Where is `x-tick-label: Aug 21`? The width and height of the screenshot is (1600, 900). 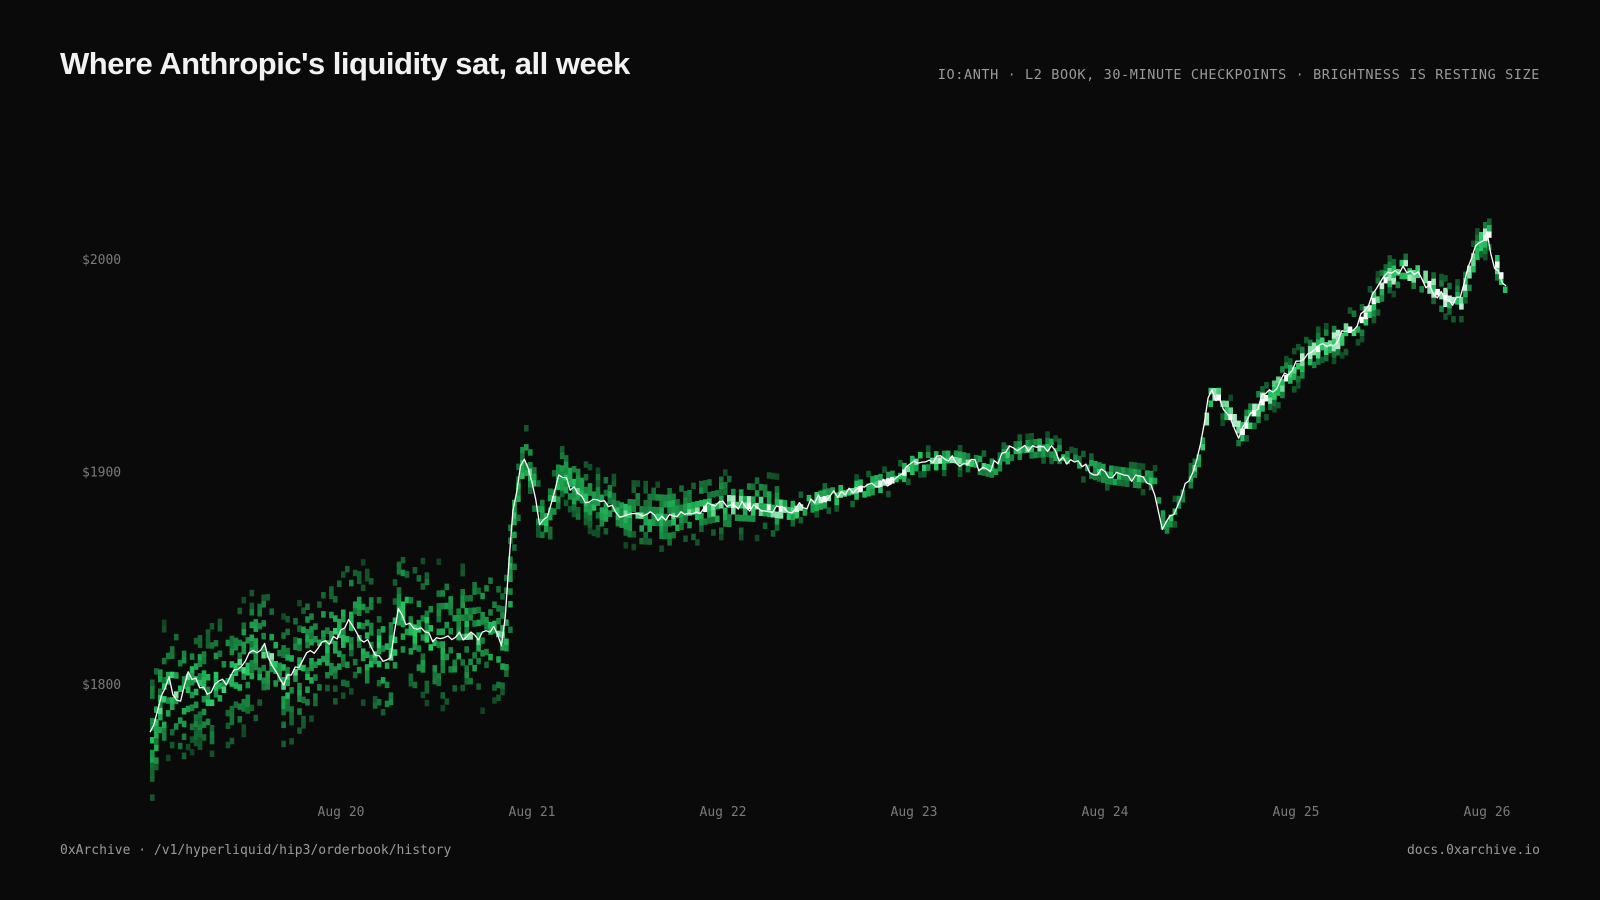 x-tick-label: Aug 21 is located at coordinates (532, 812).